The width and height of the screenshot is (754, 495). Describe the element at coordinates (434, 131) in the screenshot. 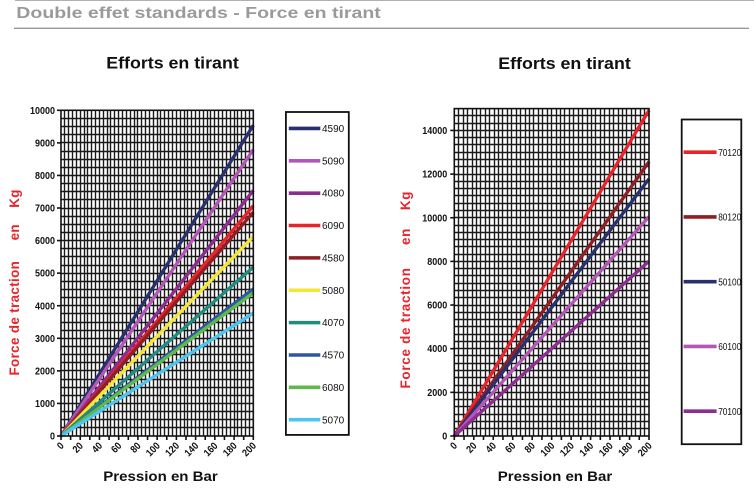

I see `svg-text: 14000` at that location.